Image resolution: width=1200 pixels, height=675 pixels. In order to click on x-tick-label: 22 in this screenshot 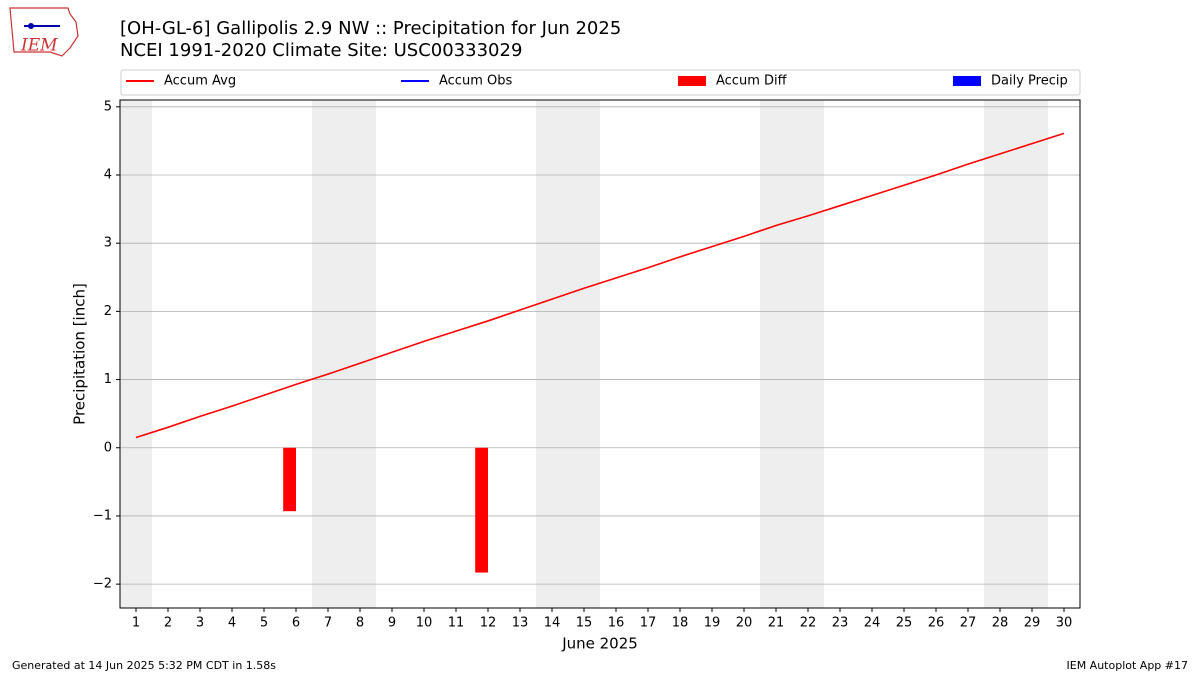, I will do `click(808, 623)`.